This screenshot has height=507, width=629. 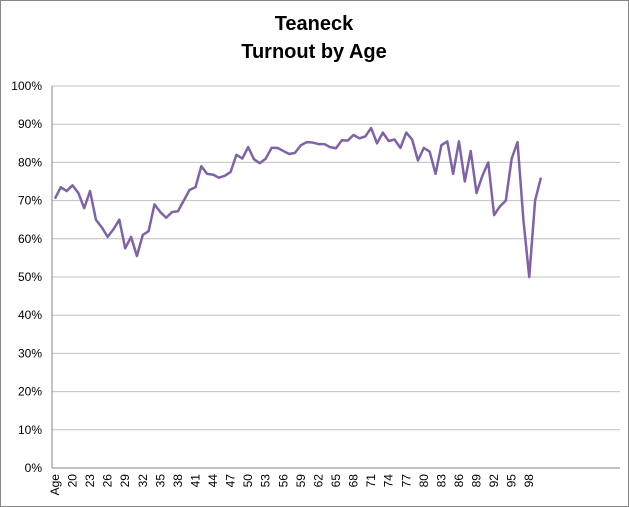 I want to click on x-tick-label: 29, so click(x=125, y=481).